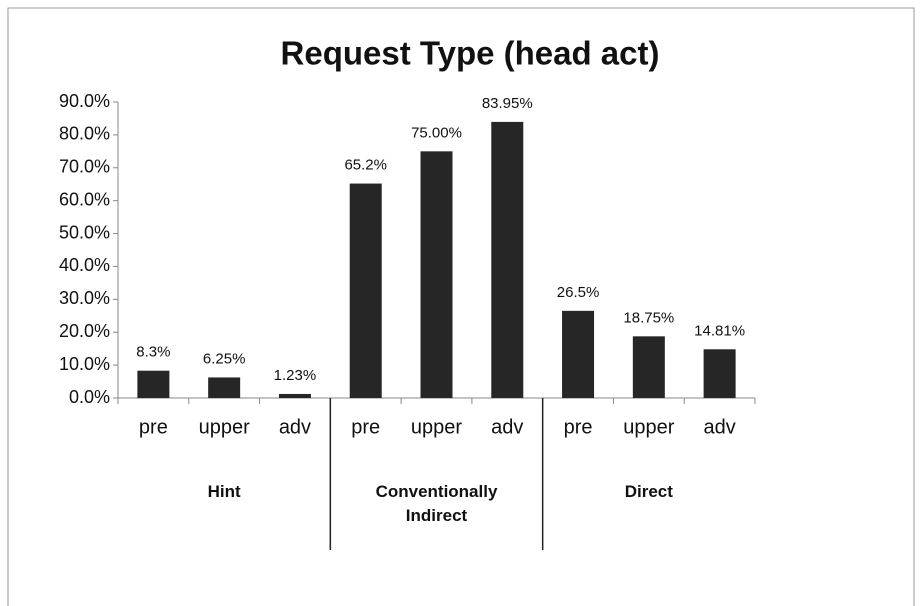 This screenshot has width=923, height=606. Describe the element at coordinates (84, 167) in the screenshot. I see `y-tick-label: 70.0%` at that location.